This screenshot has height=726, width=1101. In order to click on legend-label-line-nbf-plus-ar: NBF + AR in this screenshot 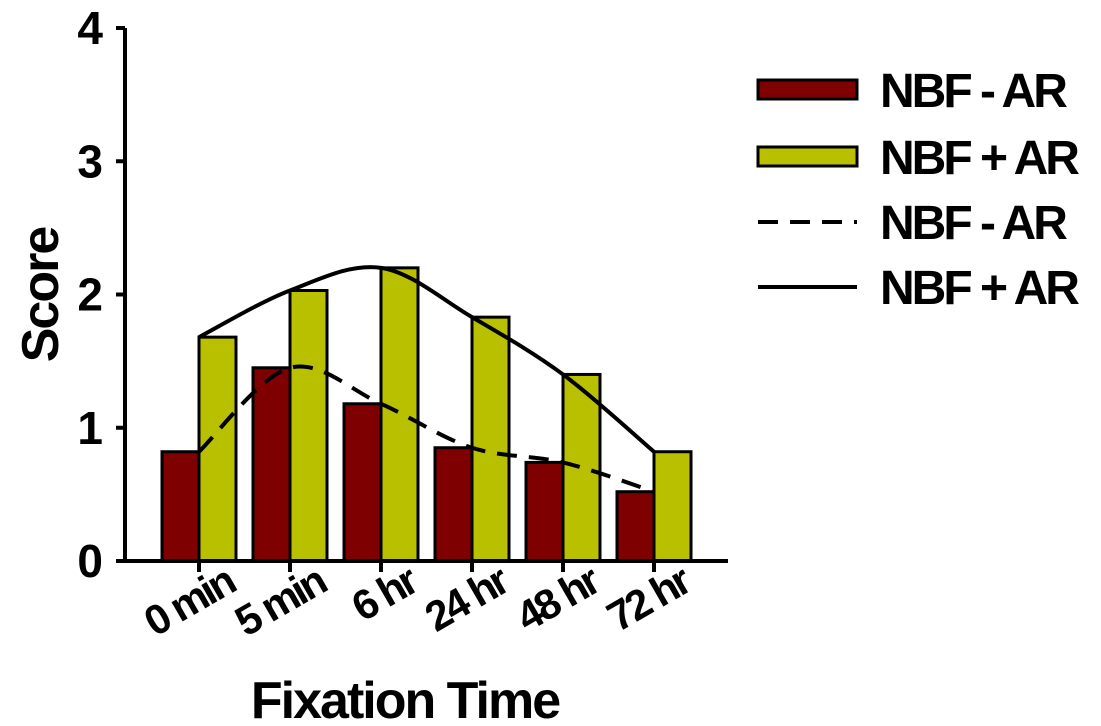, I will do `click(979, 288)`.